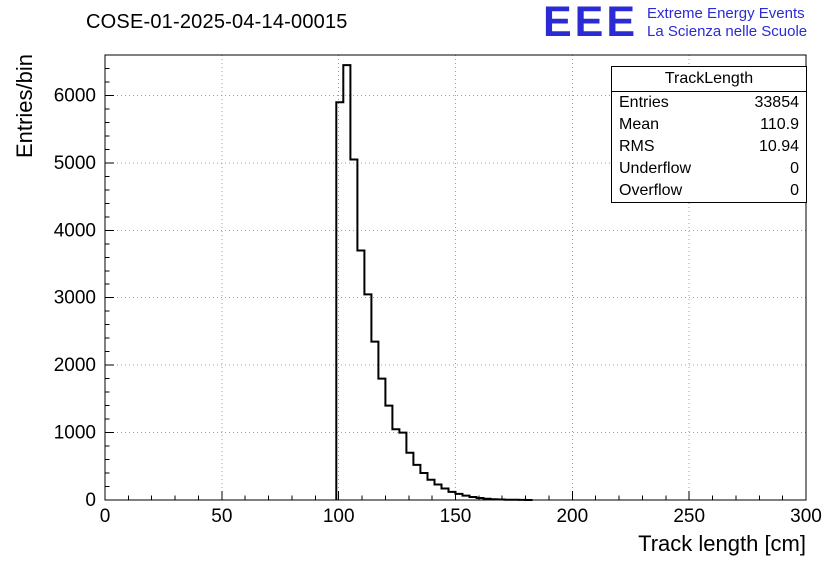  What do you see at coordinates (722, 543) in the screenshot?
I see `x-axis-label: Track length [cm]` at bounding box center [722, 543].